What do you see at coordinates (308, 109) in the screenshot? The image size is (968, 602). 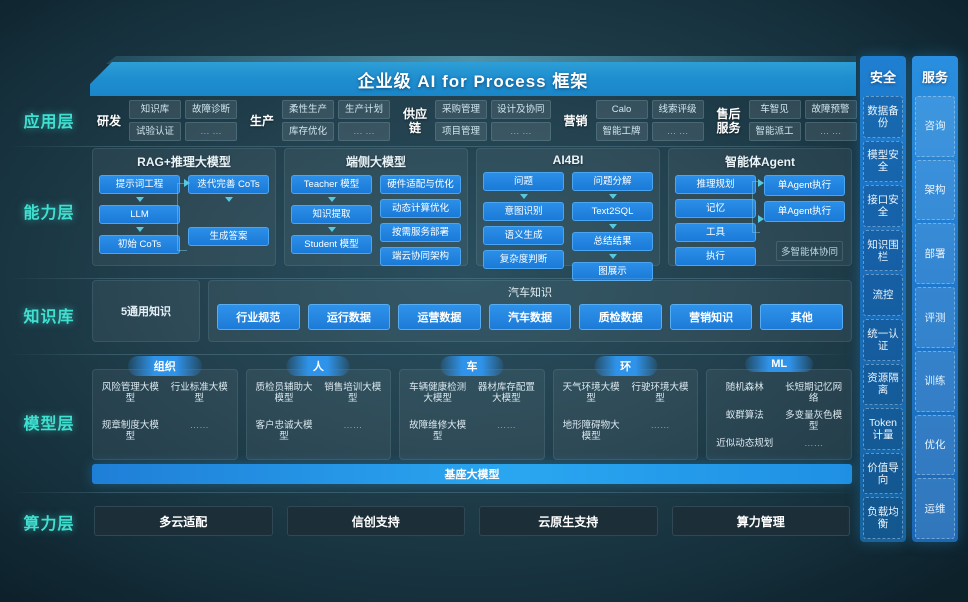 I see `app-chip: 柔性生产` at bounding box center [308, 109].